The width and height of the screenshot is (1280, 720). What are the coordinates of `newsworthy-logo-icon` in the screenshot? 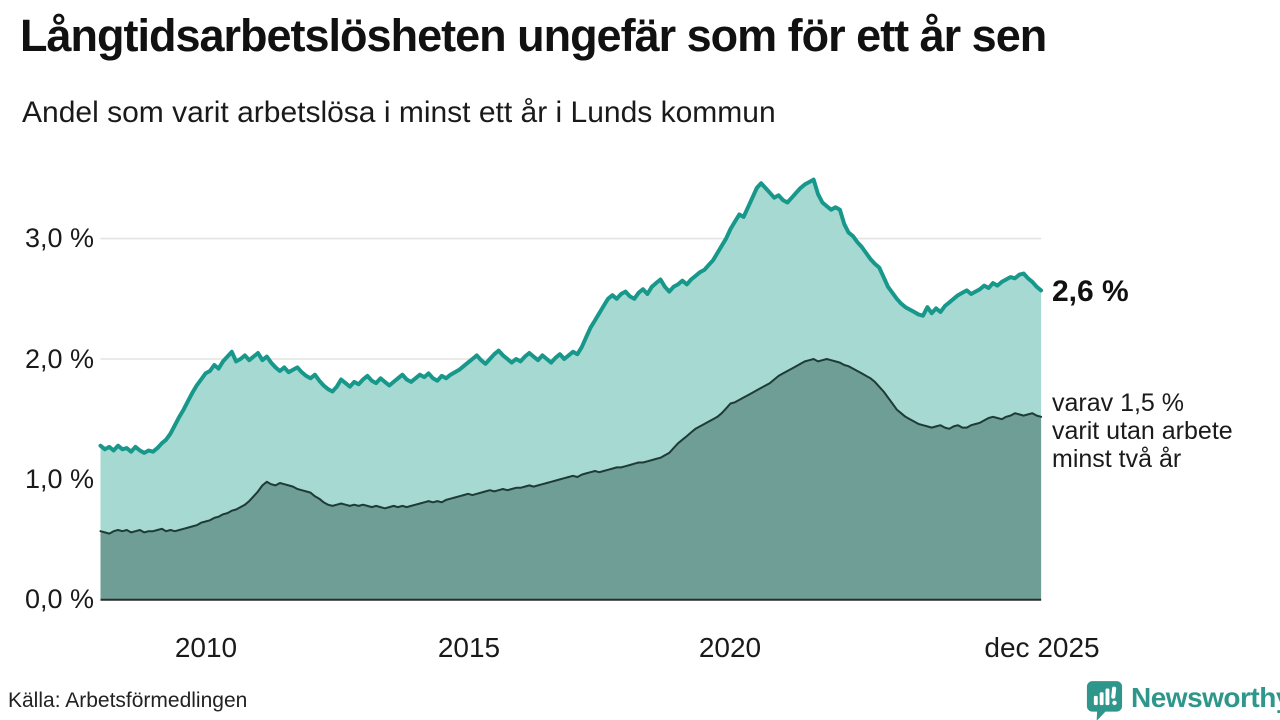 It's located at (1104, 700).